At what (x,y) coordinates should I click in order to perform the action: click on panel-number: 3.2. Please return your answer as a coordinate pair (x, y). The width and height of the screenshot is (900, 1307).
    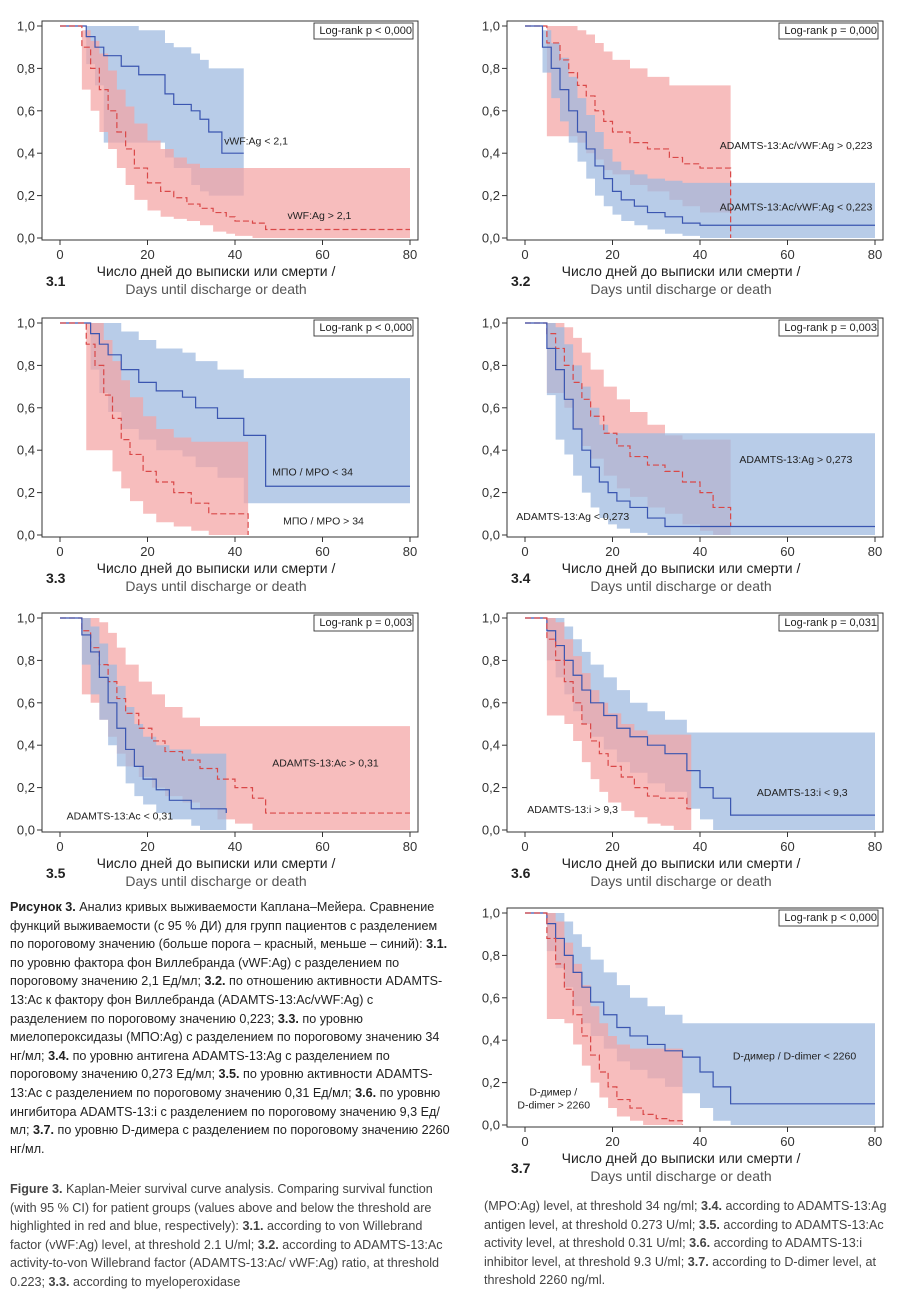
    Looking at the image, I should click on (521, 281).